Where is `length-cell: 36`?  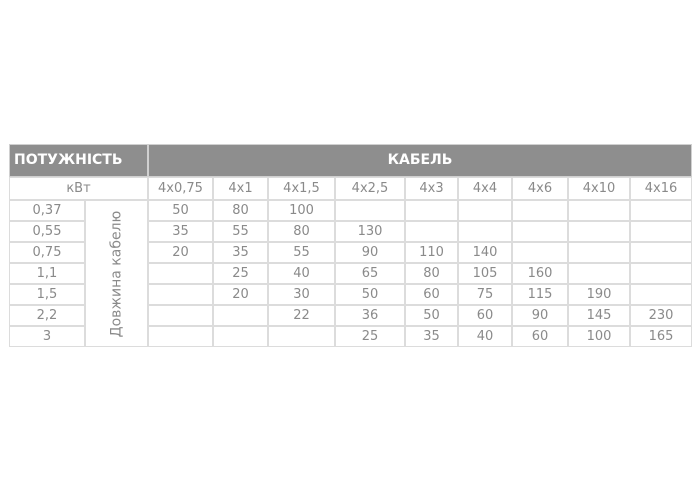 length-cell: 36 is located at coordinates (370, 315).